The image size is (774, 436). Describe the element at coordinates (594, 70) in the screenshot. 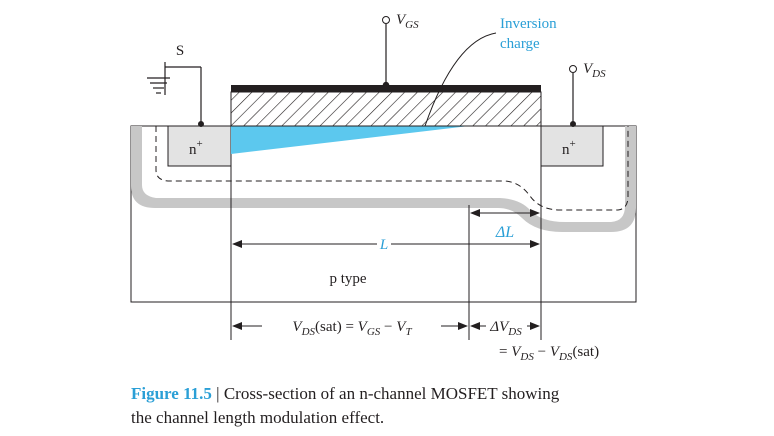

I see `vds-label: VDS` at that location.